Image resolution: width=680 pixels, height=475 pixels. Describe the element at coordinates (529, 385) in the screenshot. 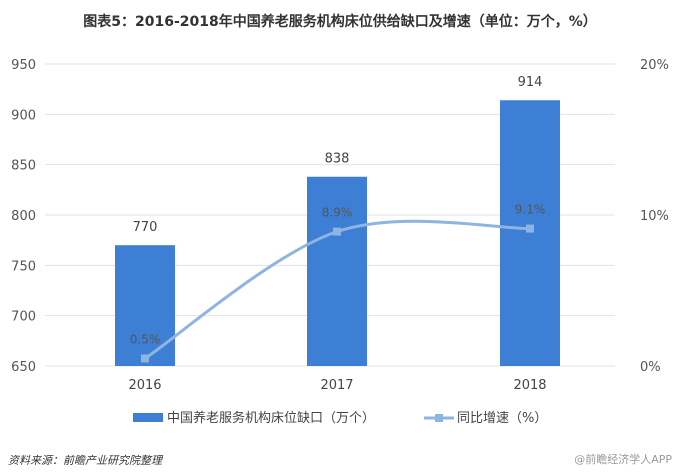

I see `x-axis-tick: 2018` at that location.